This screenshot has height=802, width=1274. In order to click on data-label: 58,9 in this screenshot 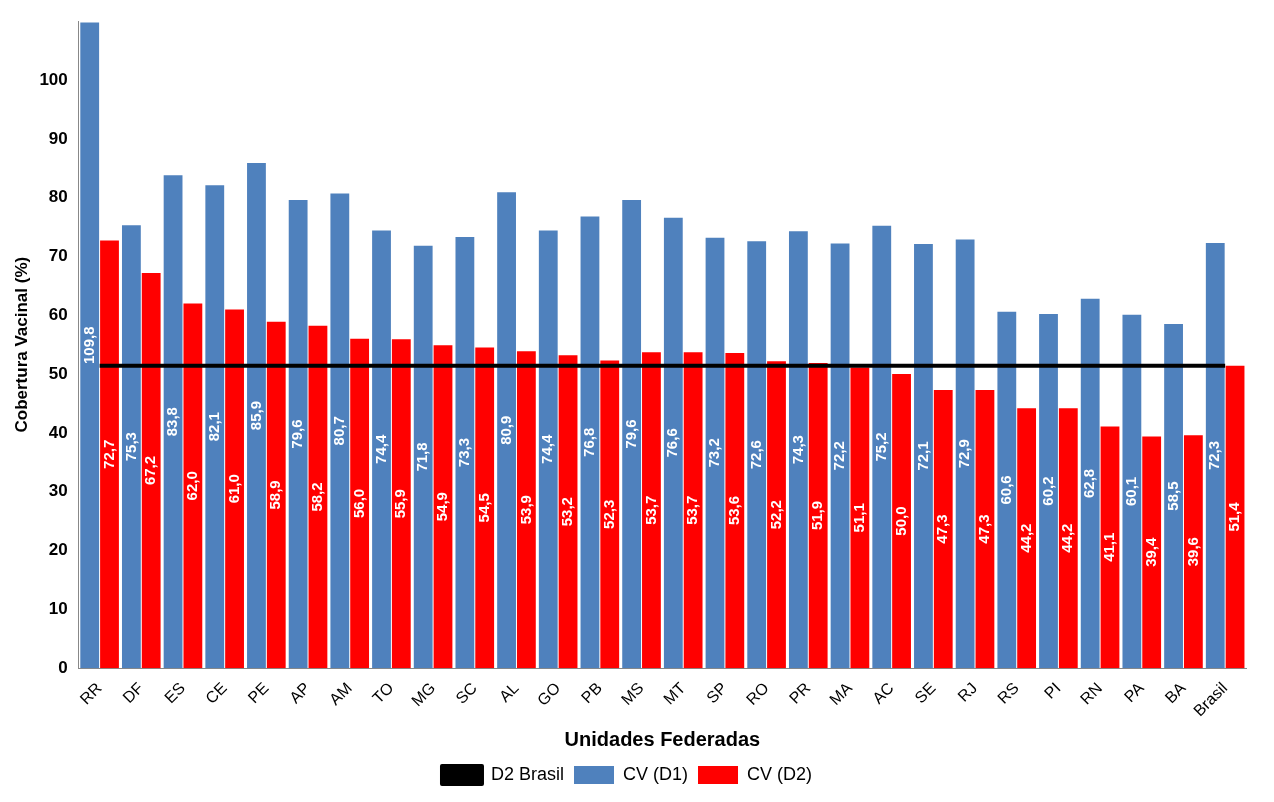, I will do `click(275, 495)`.